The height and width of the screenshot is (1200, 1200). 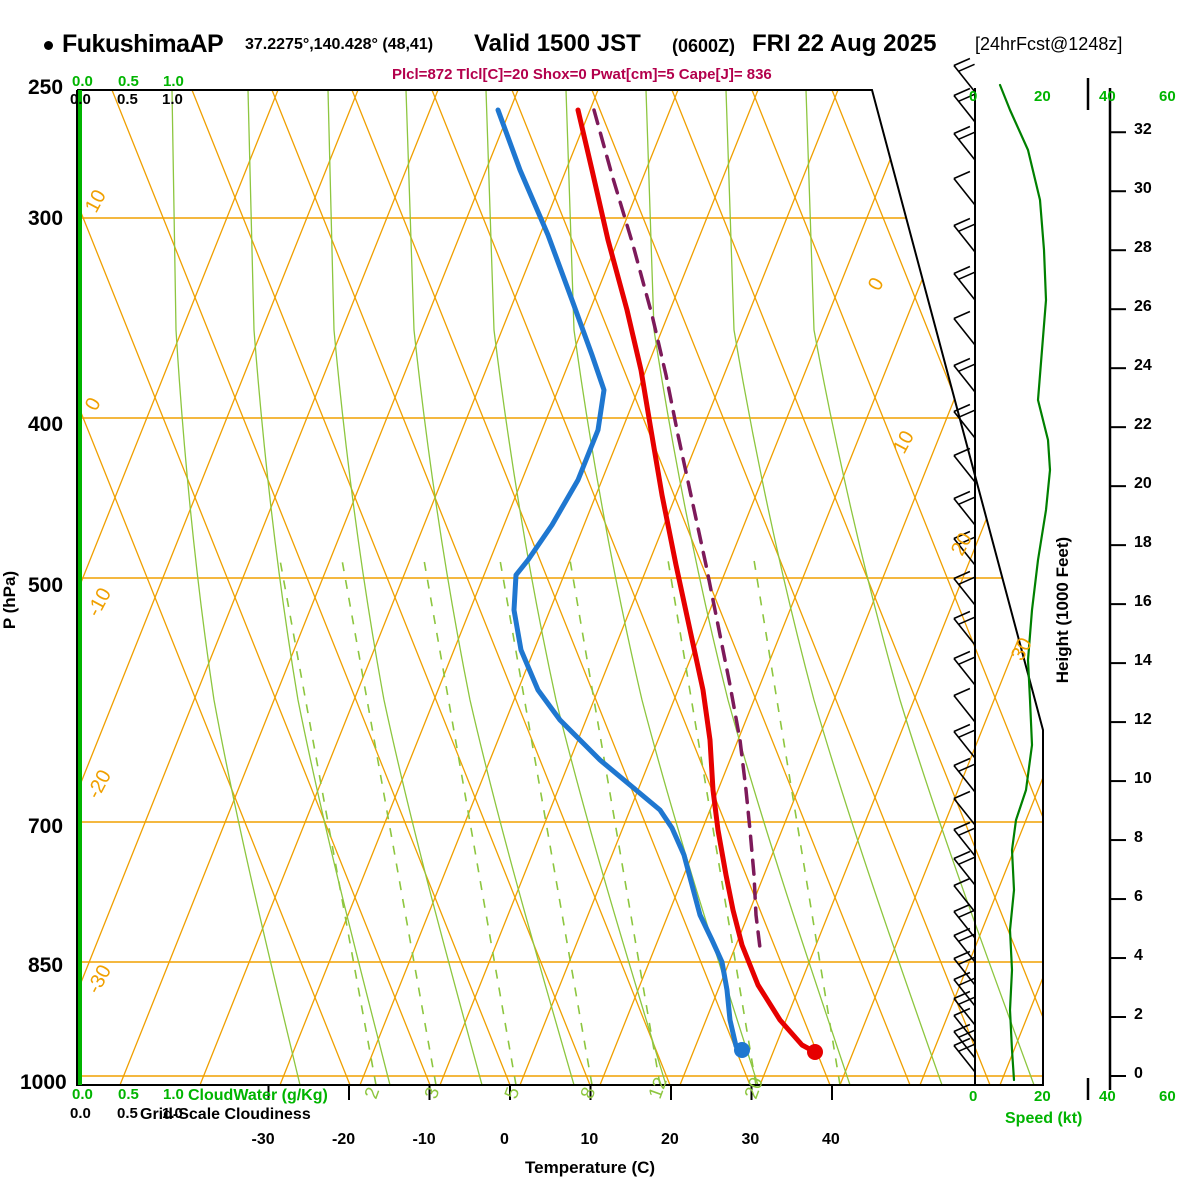 I want to click on mixing-ratio-label-3: 3, so click(x=432, y=1093).